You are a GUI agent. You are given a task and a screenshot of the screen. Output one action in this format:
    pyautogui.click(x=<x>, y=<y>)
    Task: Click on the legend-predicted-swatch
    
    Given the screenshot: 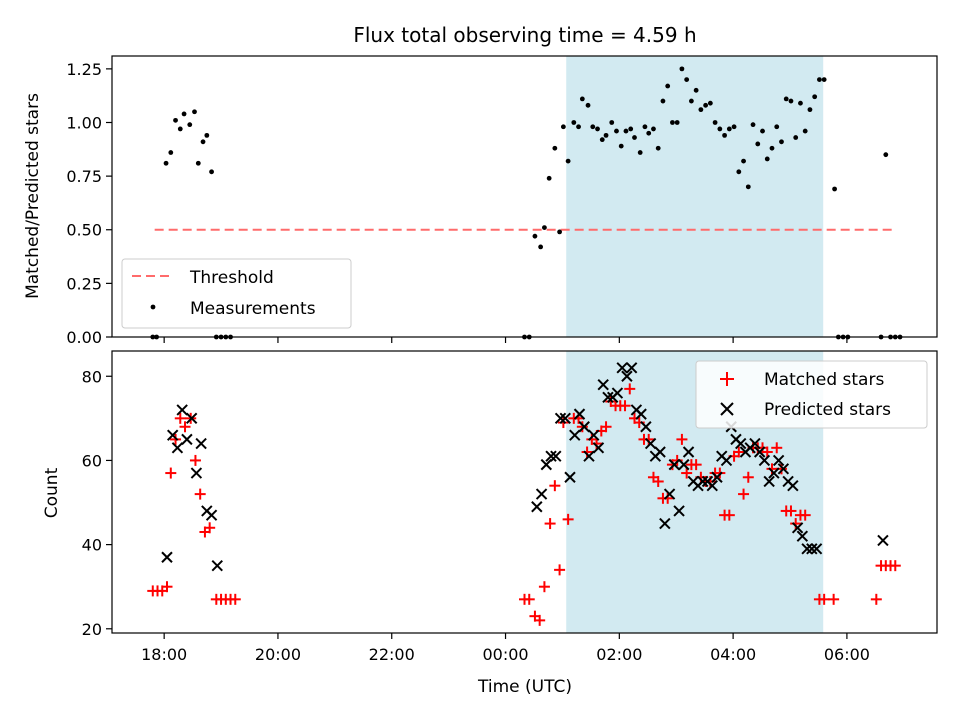 What is the action you would take?
    pyautogui.click(x=727, y=409)
    